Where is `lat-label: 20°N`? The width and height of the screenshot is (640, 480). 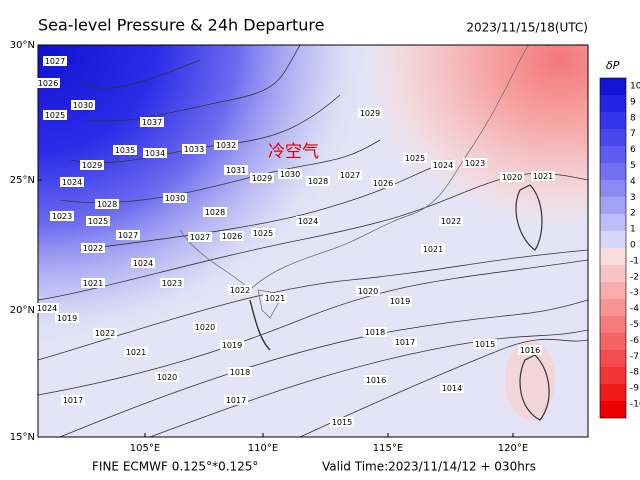 lat-label: 20°N is located at coordinates (22, 310).